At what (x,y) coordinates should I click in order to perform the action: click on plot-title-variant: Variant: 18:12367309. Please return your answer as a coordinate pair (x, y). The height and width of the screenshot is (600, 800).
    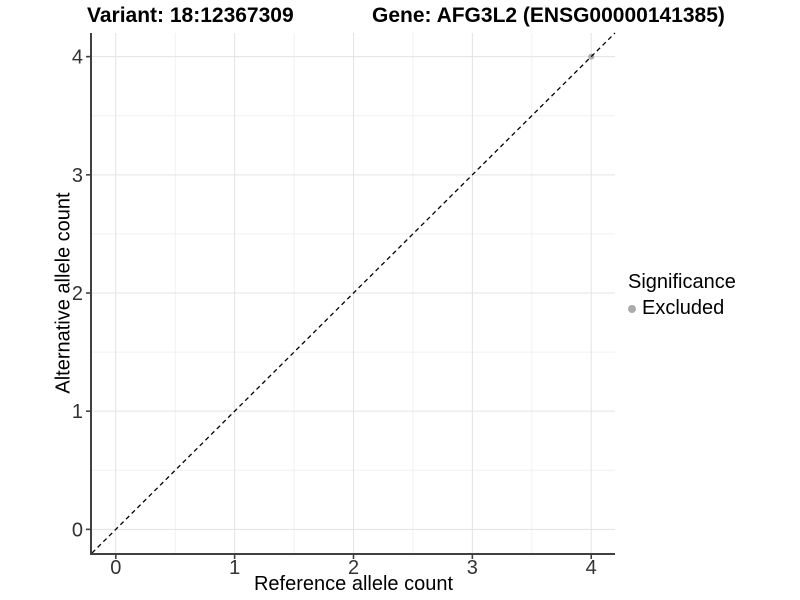
    Looking at the image, I should click on (190, 15).